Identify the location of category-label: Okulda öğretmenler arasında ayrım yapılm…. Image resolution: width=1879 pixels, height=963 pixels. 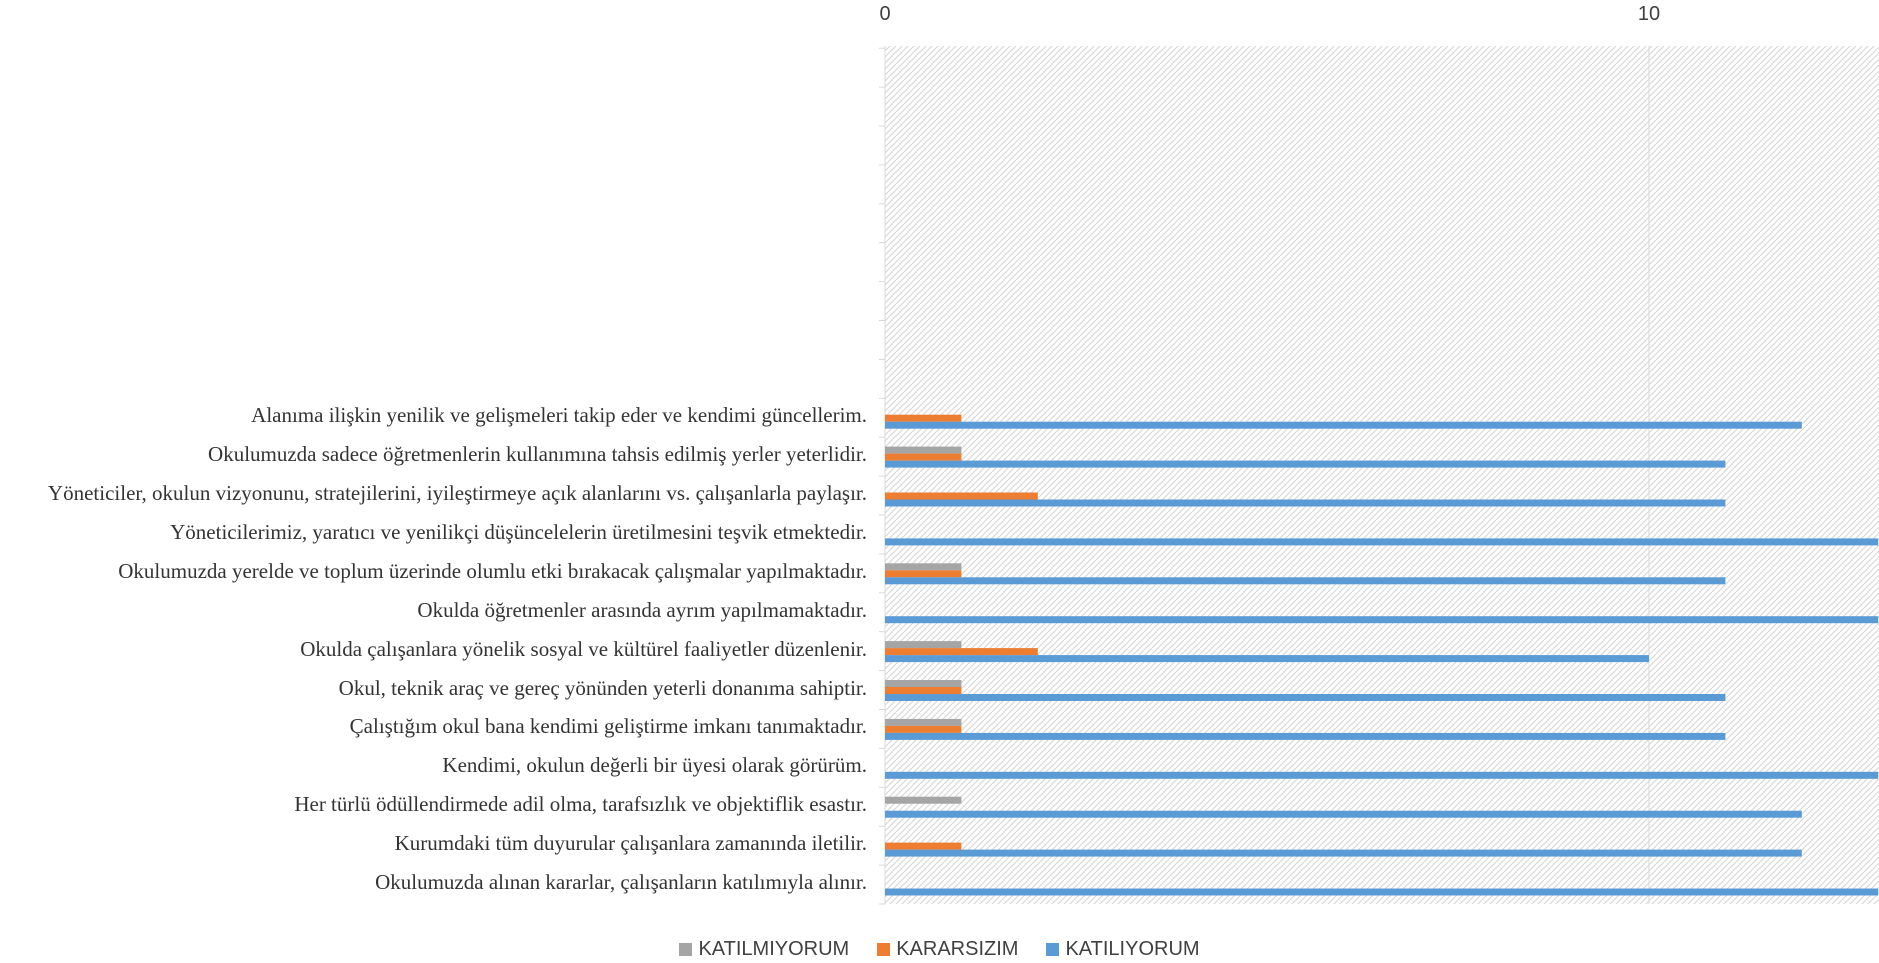
(642, 609).